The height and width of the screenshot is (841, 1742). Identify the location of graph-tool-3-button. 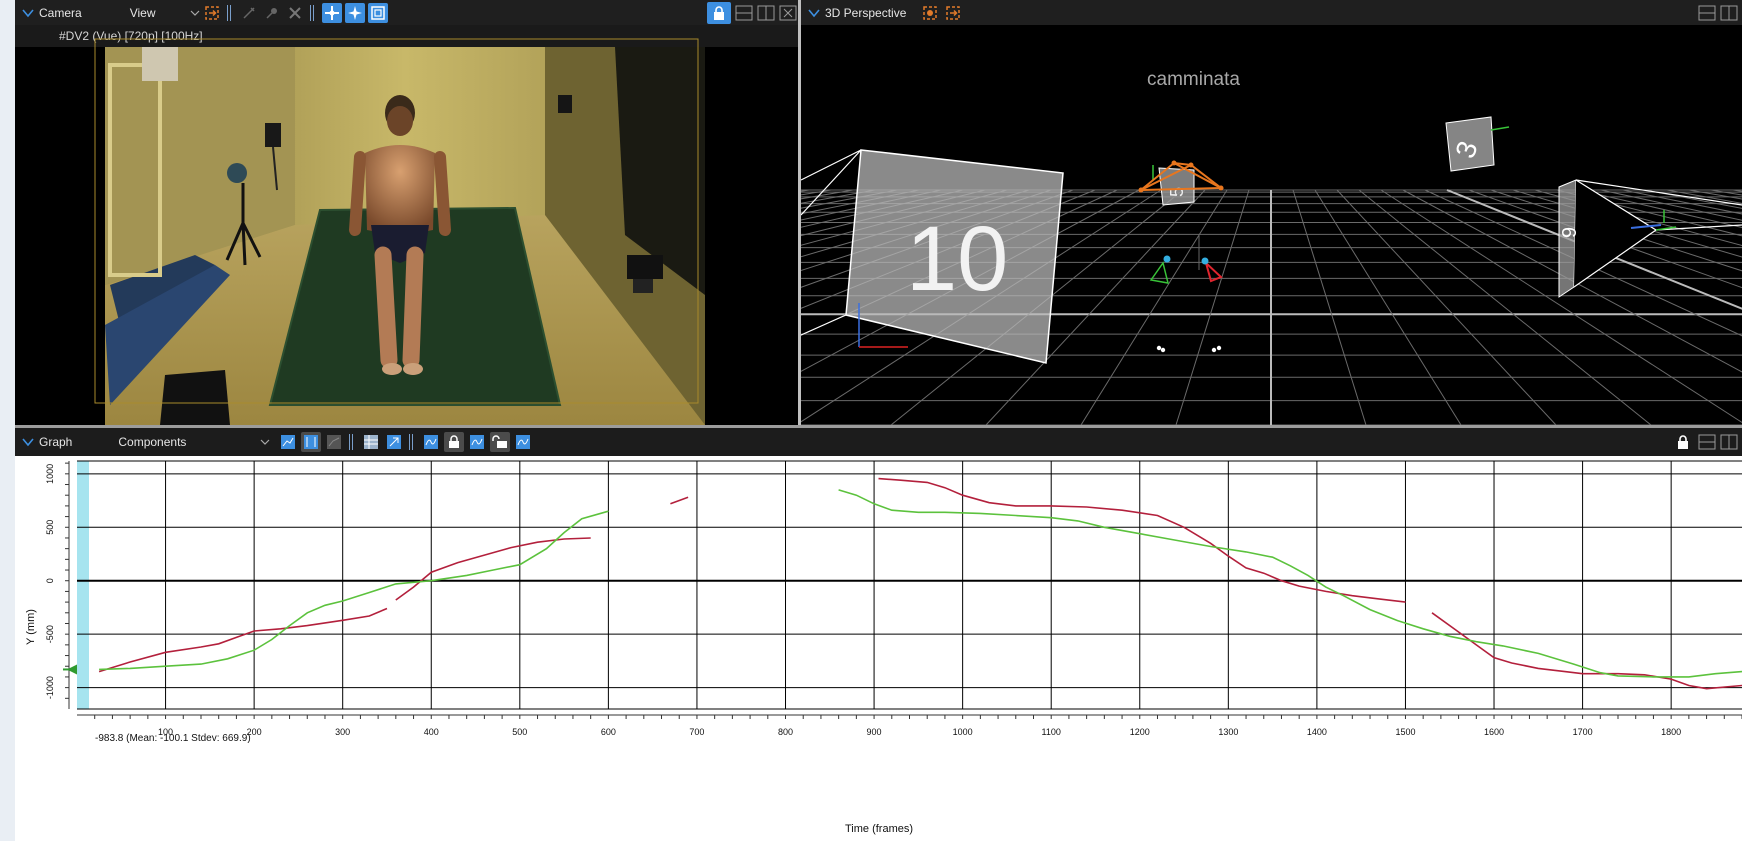
(334, 442).